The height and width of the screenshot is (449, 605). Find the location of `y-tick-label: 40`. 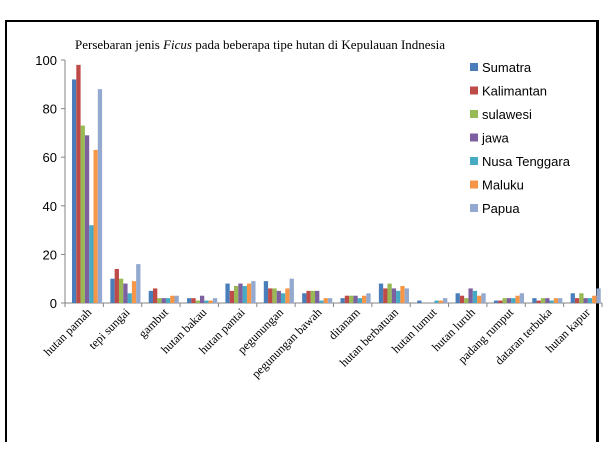

y-tick-label: 40 is located at coordinates (50, 206).